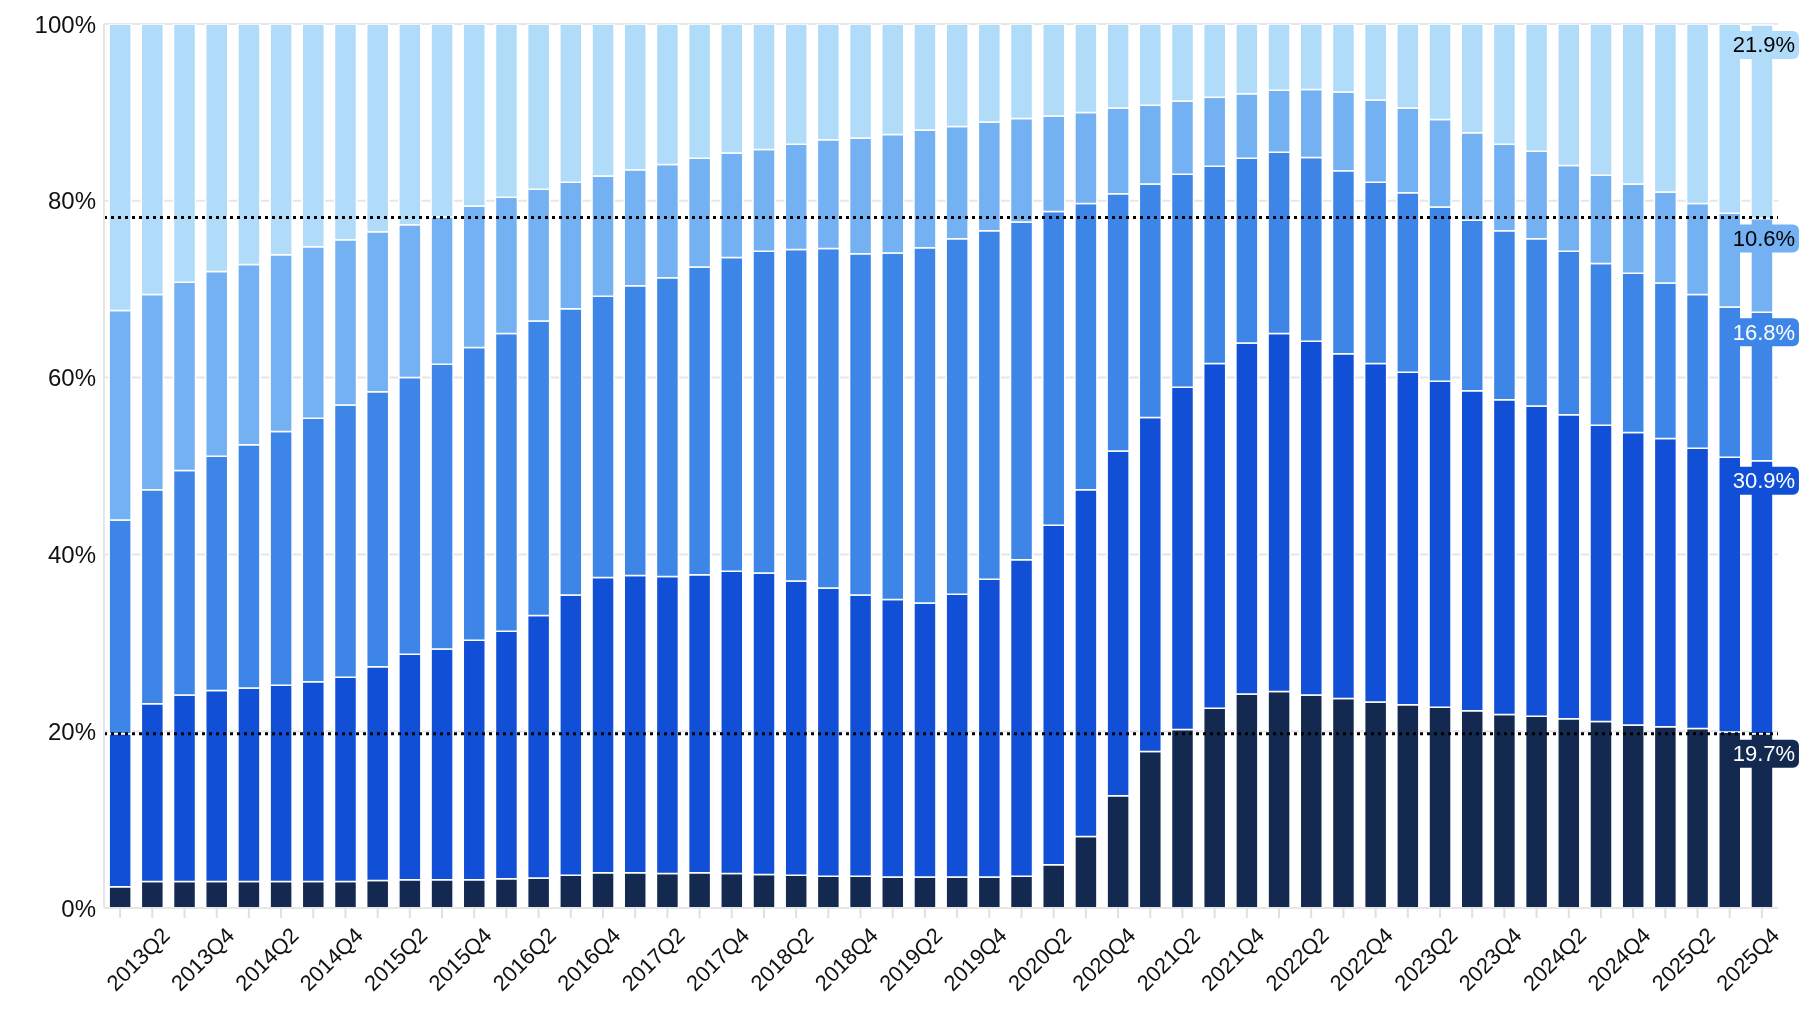  I want to click on y-tick-label: 60%, so click(71, 378).